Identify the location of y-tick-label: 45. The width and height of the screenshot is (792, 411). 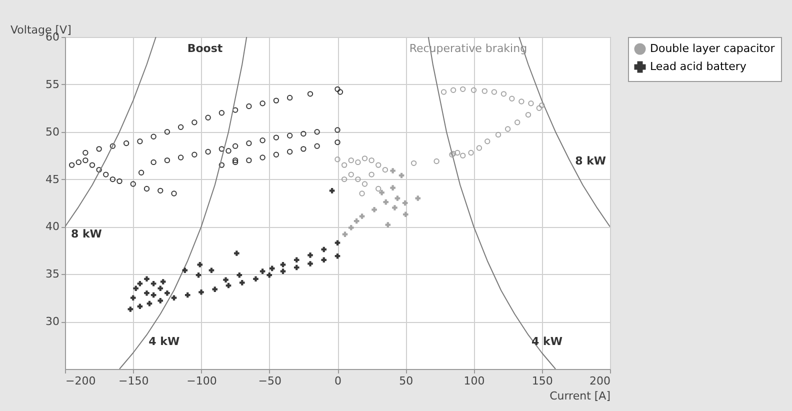
(53, 179).